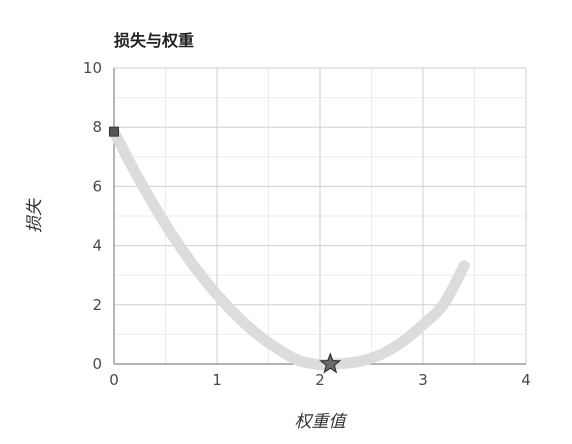 Image resolution: width=572 pixels, height=444 pixels. What do you see at coordinates (217, 380) in the screenshot?
I see `x-tick-label: 1` at bounding box center [217, 380].